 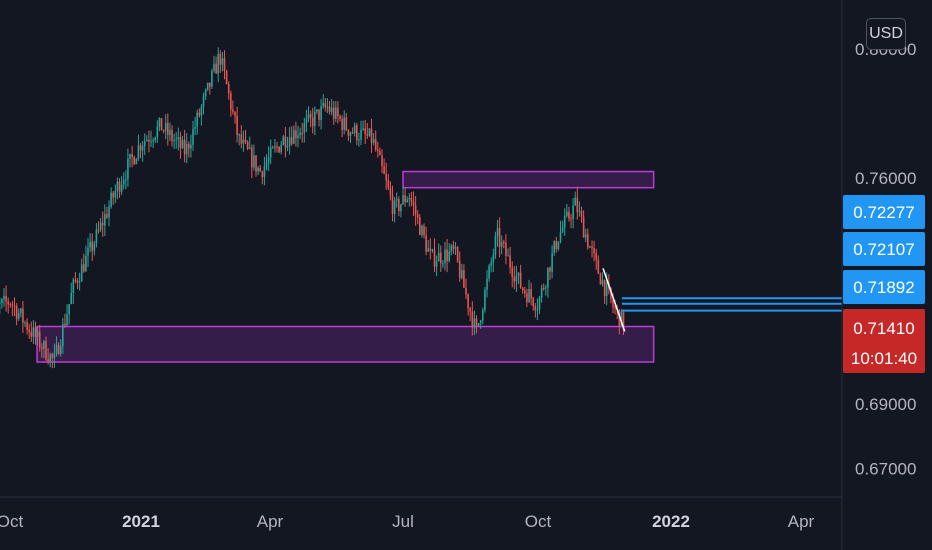 What do you see at coordinates (141, 521) in the screenshot?
I see `time-tick-label: 2021` at bounding box center [141, 521].